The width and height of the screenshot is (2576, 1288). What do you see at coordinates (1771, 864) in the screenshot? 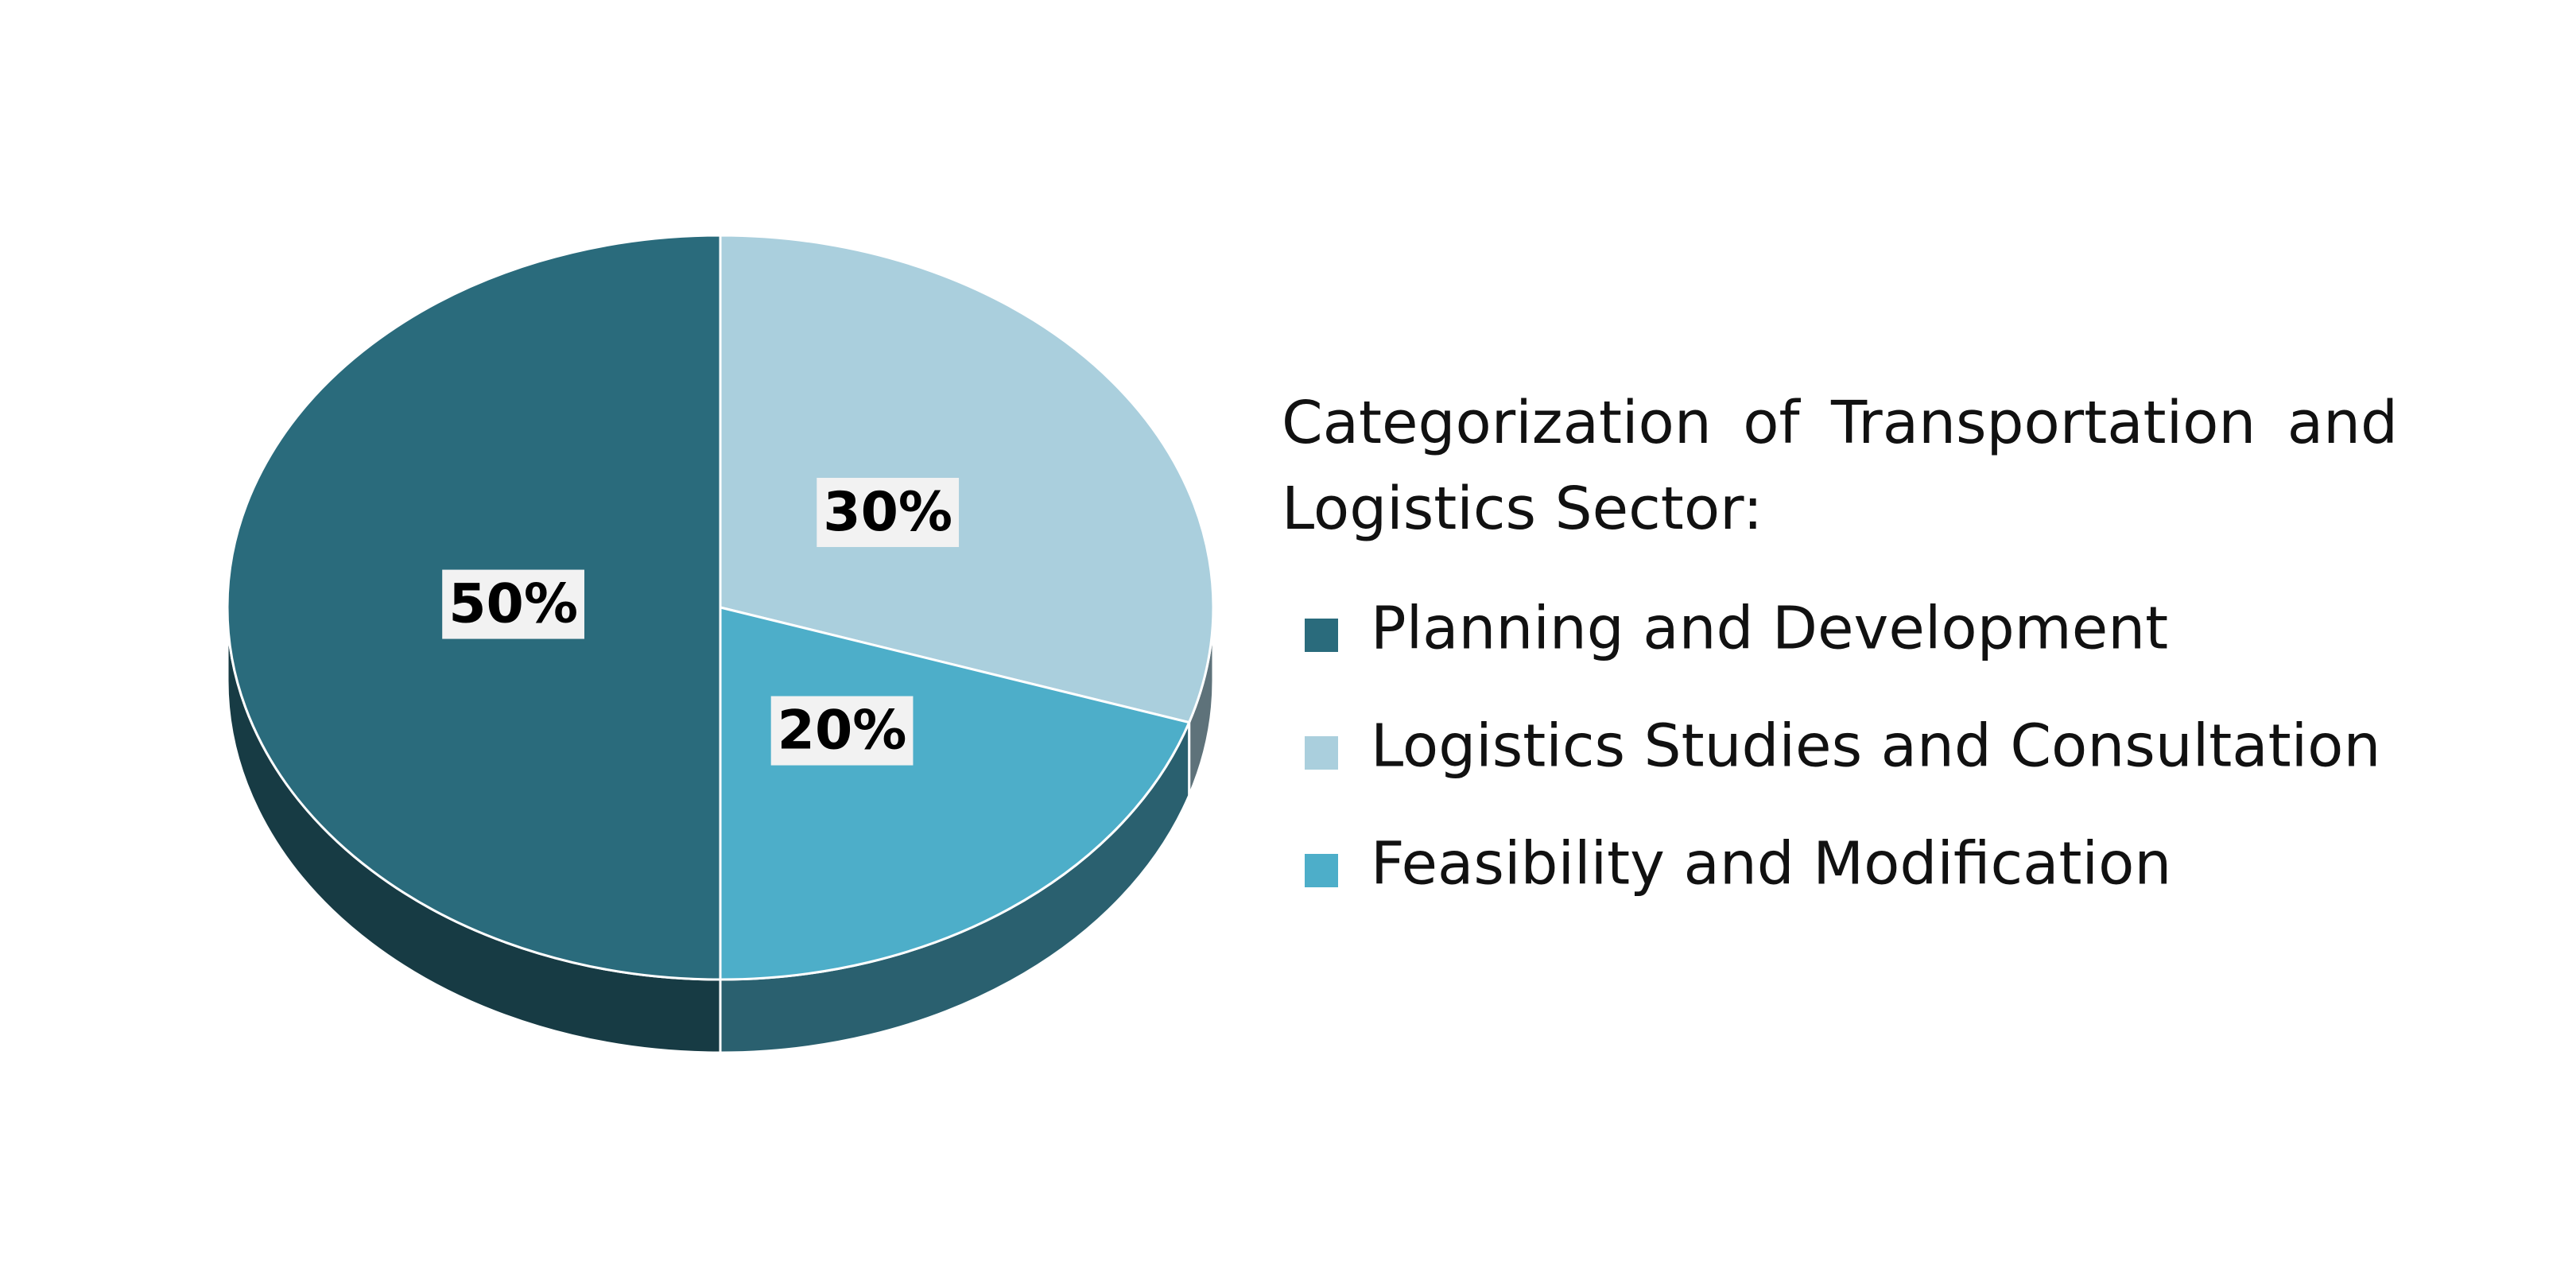
I see `legend-label: Feasibility and Modification` at bounding box center [1771, 864].